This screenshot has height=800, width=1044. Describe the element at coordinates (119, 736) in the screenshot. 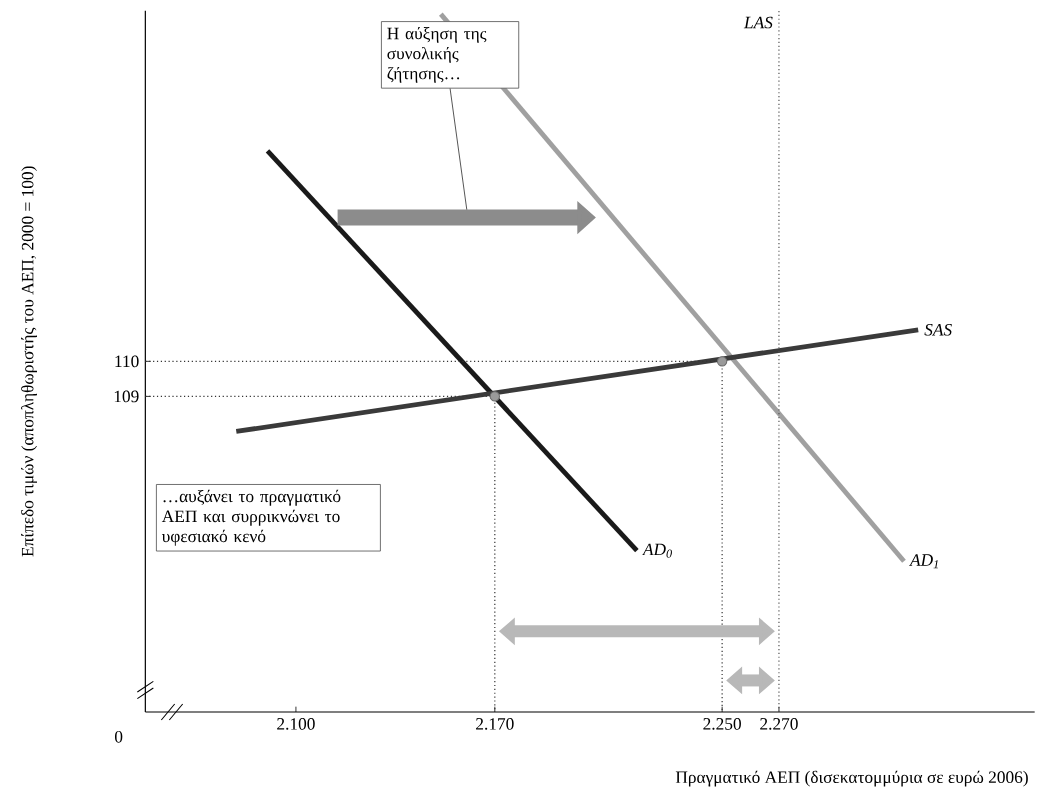

I see `text: 0` at that location.